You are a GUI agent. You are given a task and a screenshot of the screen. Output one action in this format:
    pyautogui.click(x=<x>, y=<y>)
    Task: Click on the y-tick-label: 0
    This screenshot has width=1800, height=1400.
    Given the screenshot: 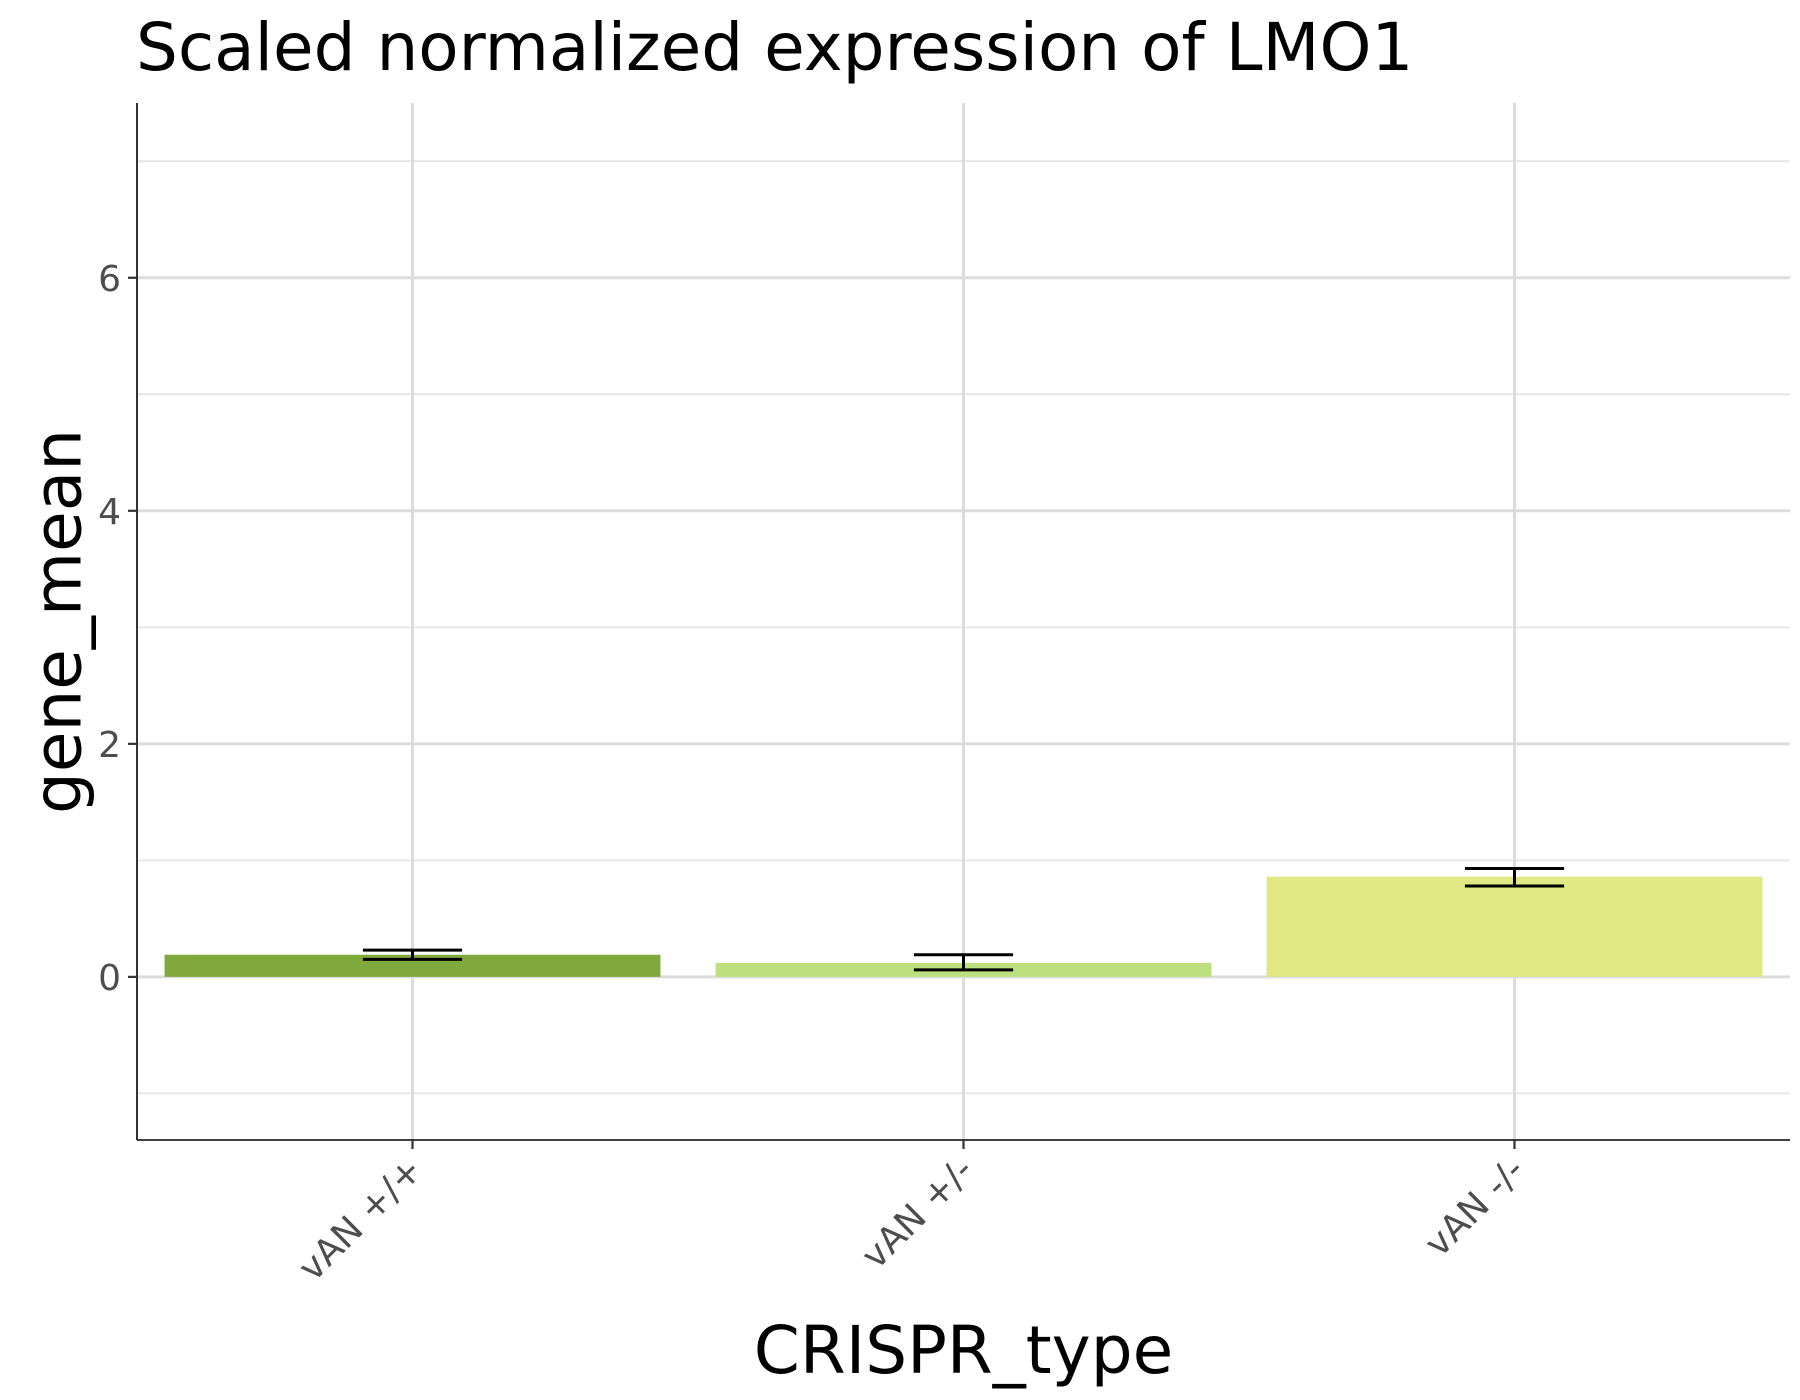 What is the action you would take?
    pyautogui.click(x=109, y=978)
    